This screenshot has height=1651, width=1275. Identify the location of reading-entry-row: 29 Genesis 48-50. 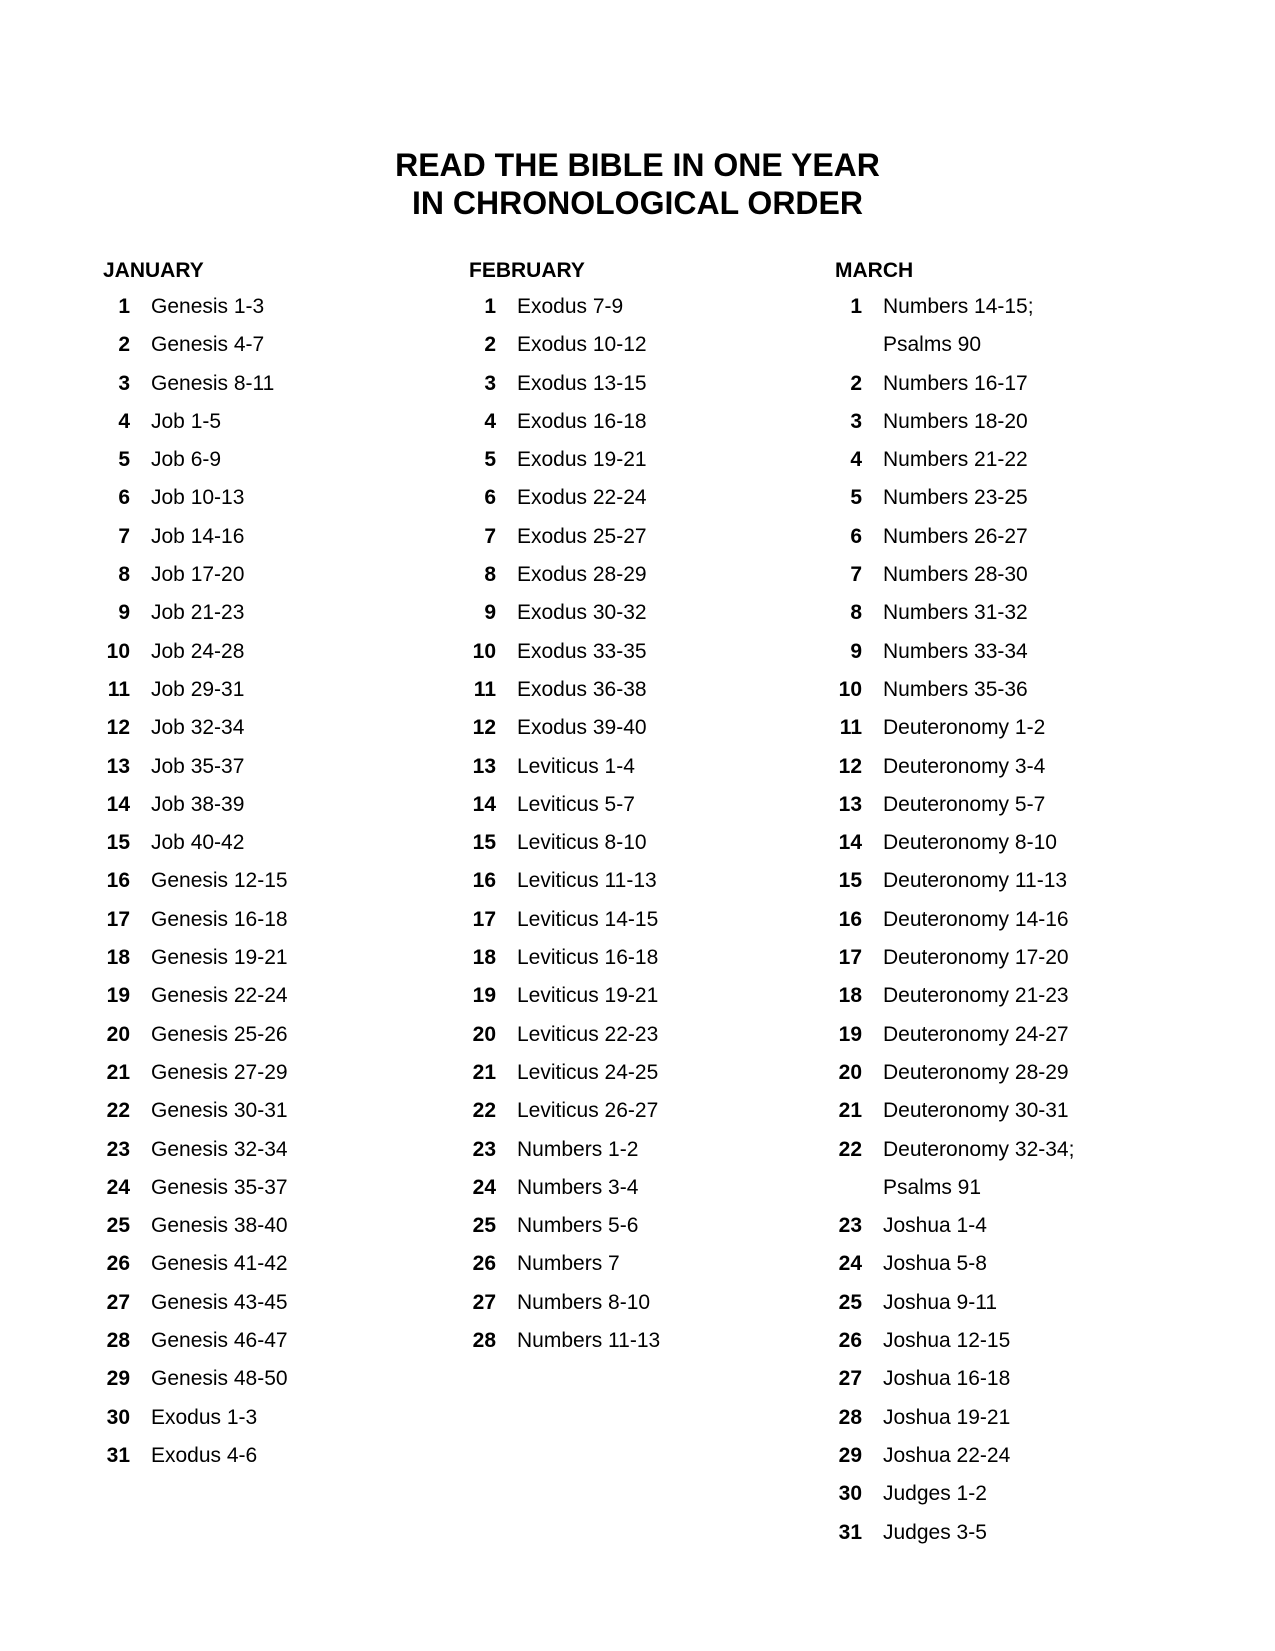
(283, 1379).